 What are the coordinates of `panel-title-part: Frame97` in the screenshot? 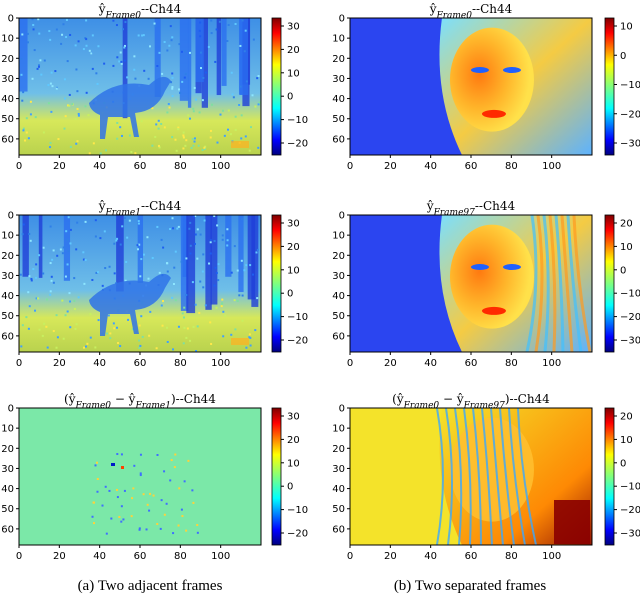 It's located at (484, 406).